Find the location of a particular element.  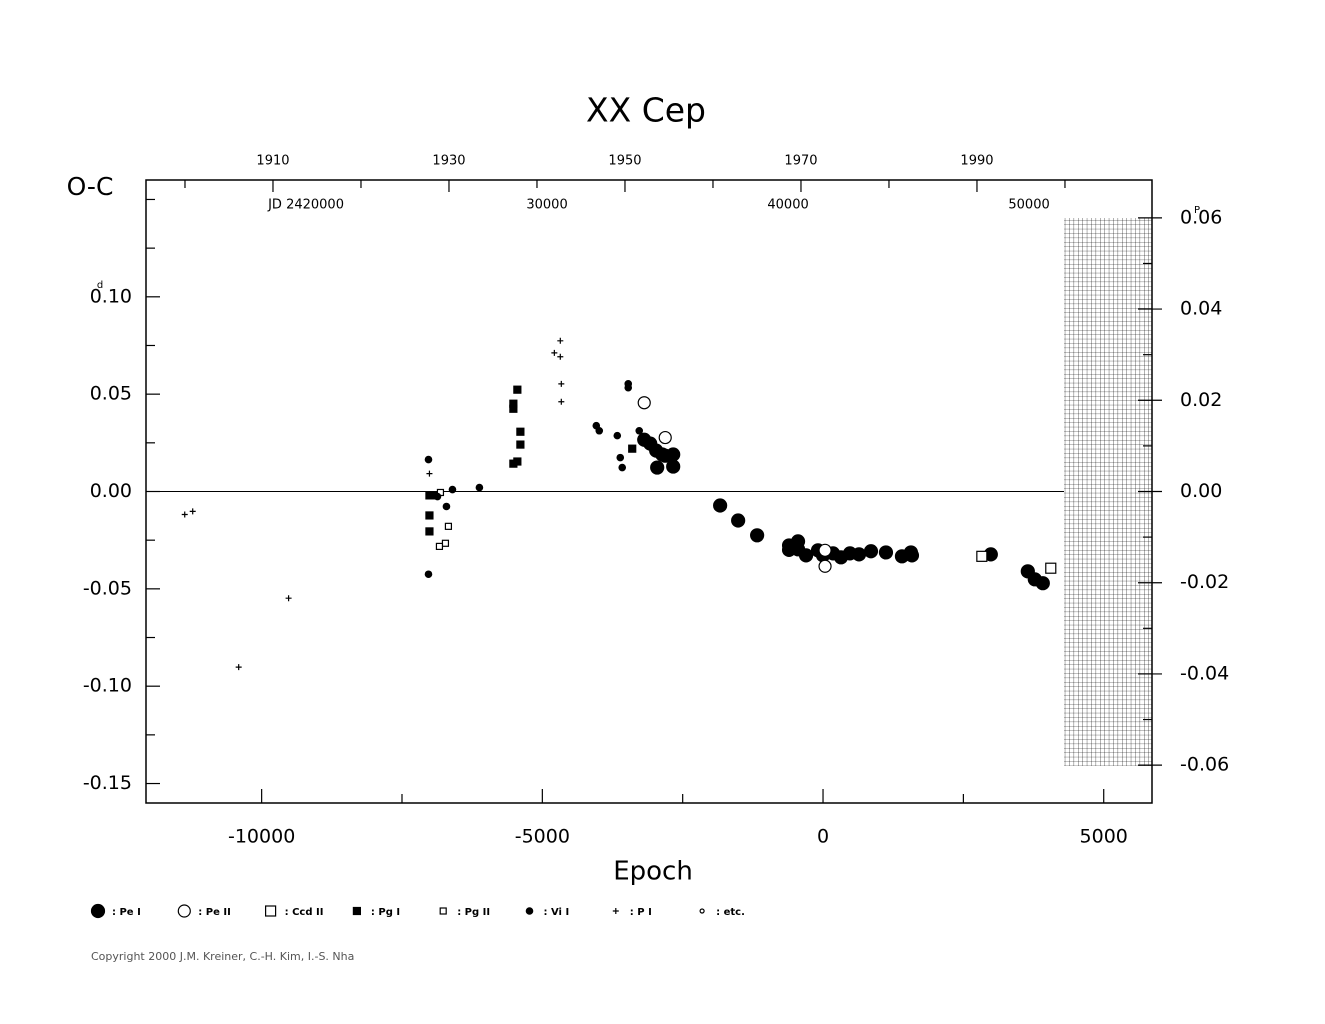

y2-tick-label: -0.02 is located at coordinates (1204, 582).